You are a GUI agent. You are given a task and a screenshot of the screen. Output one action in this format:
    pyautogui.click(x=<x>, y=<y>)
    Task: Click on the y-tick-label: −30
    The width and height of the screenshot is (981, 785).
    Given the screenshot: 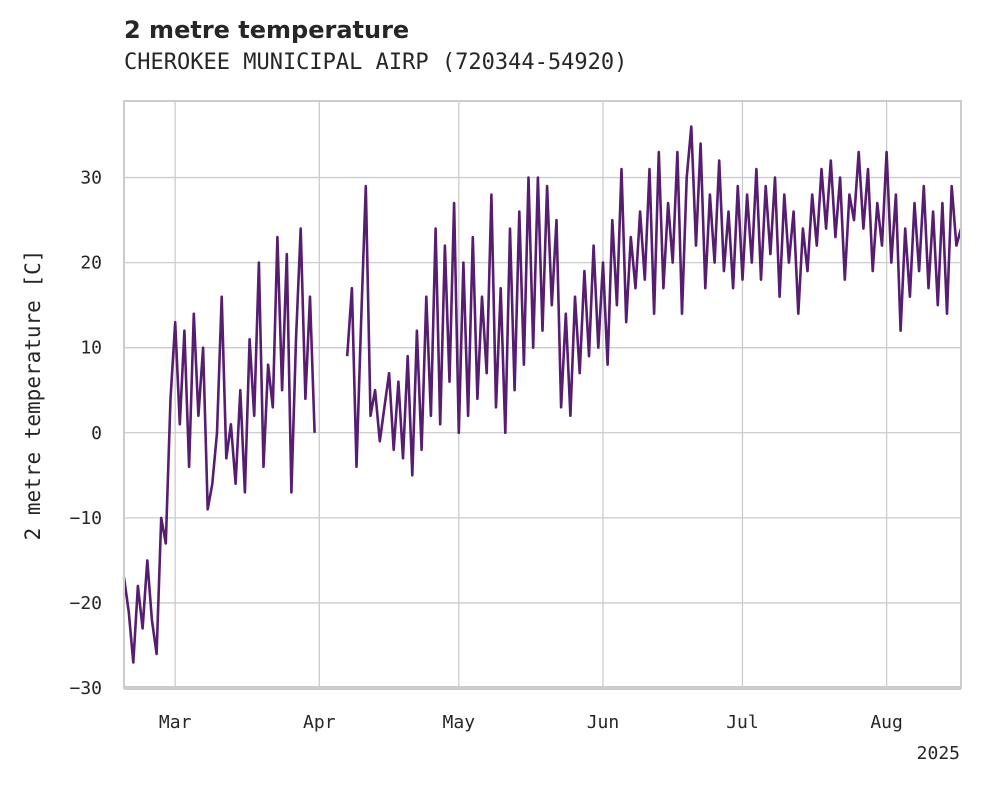 What is the action you would take?
    pyautogui.click(x=85, y=688)
    